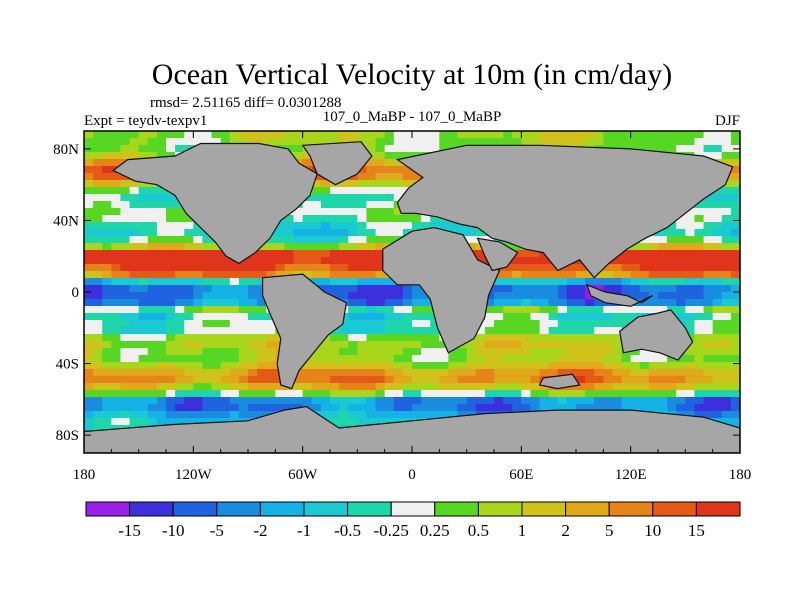 The image size is (800, 600). What do you see at coordinates (412, 429) in the screenshot?
I see `land-antarctica` at bounding box center [412, 429].